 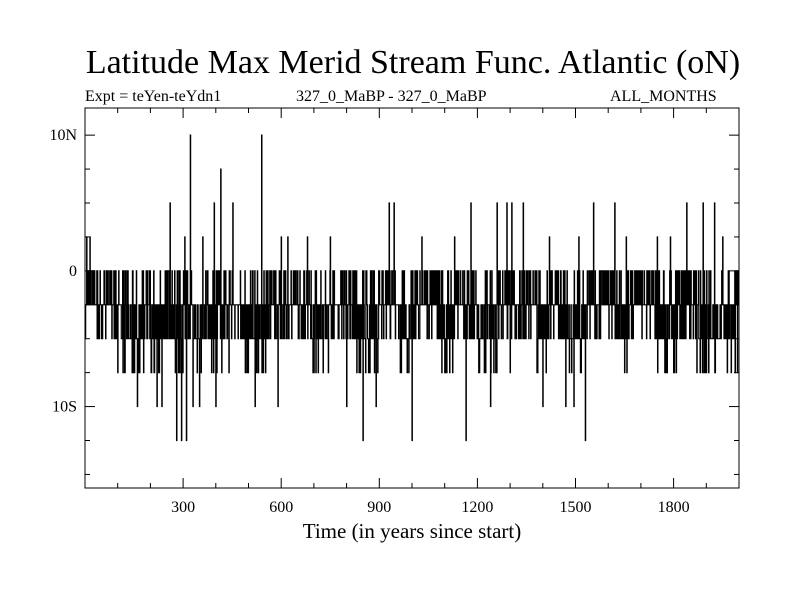 What do you see at coordinates (477, 507) in the screenshot?
I see `x-tick-label: 1200` at bounding box center [477, 507].